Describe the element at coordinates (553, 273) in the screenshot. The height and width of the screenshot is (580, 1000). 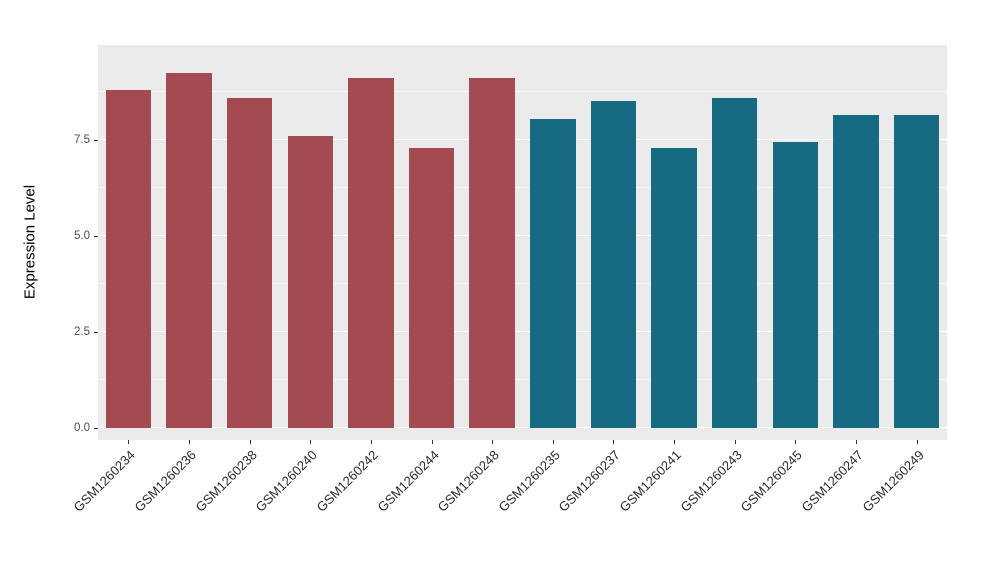
I see `bar-GSM1260235` at that location.